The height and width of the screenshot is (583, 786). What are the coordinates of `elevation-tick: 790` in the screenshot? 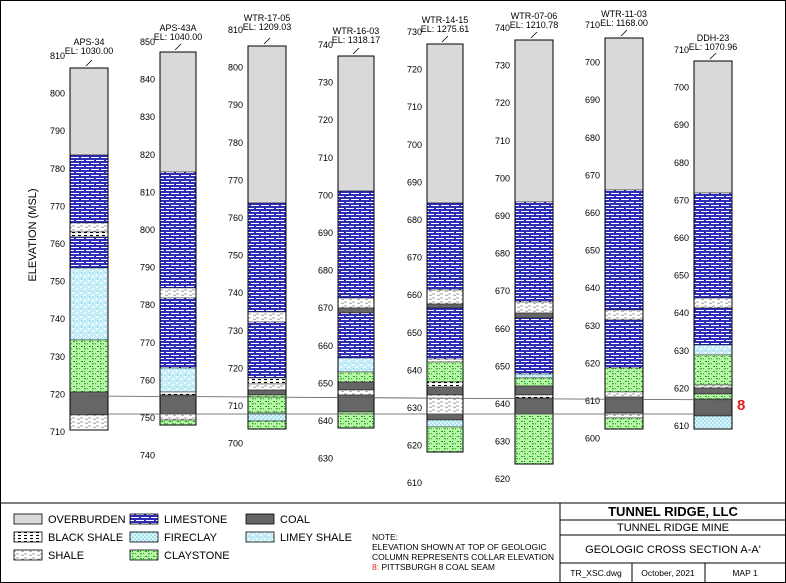 It's located at (57, 131).